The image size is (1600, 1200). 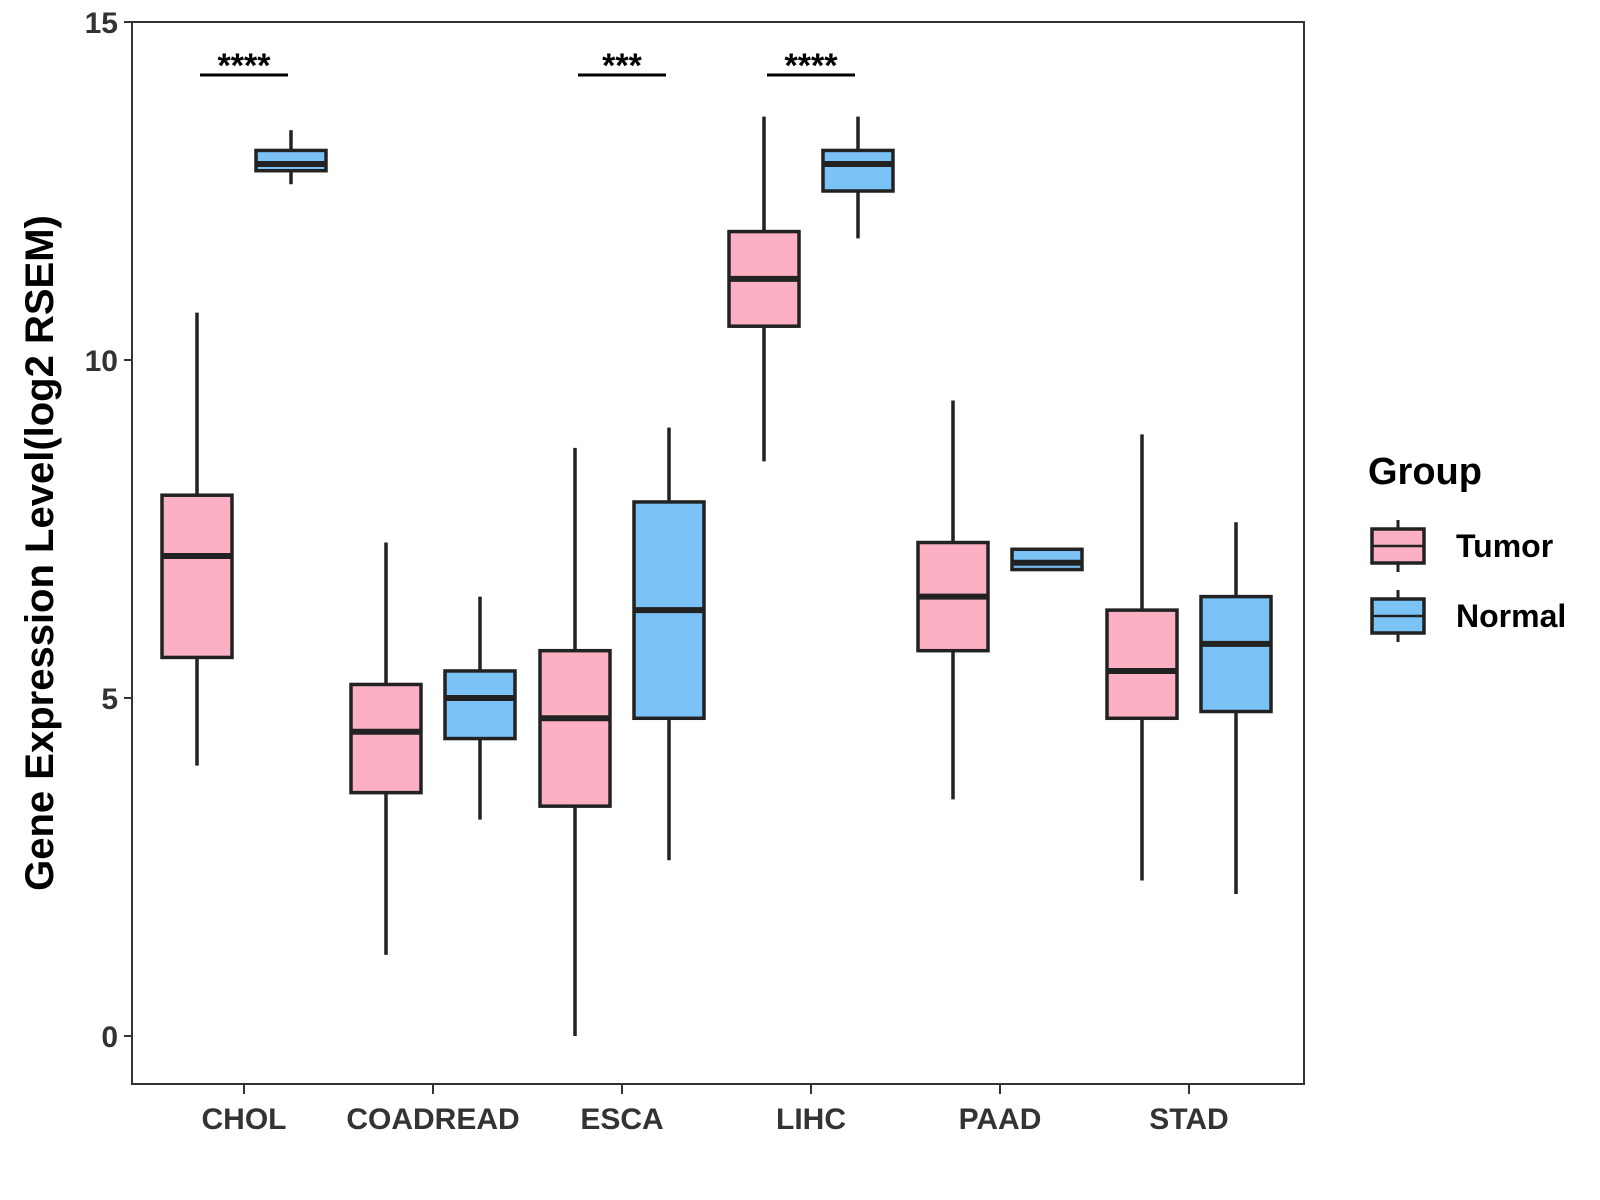 I want to click on box-tumor-lihc, so click(x=764, y=289).